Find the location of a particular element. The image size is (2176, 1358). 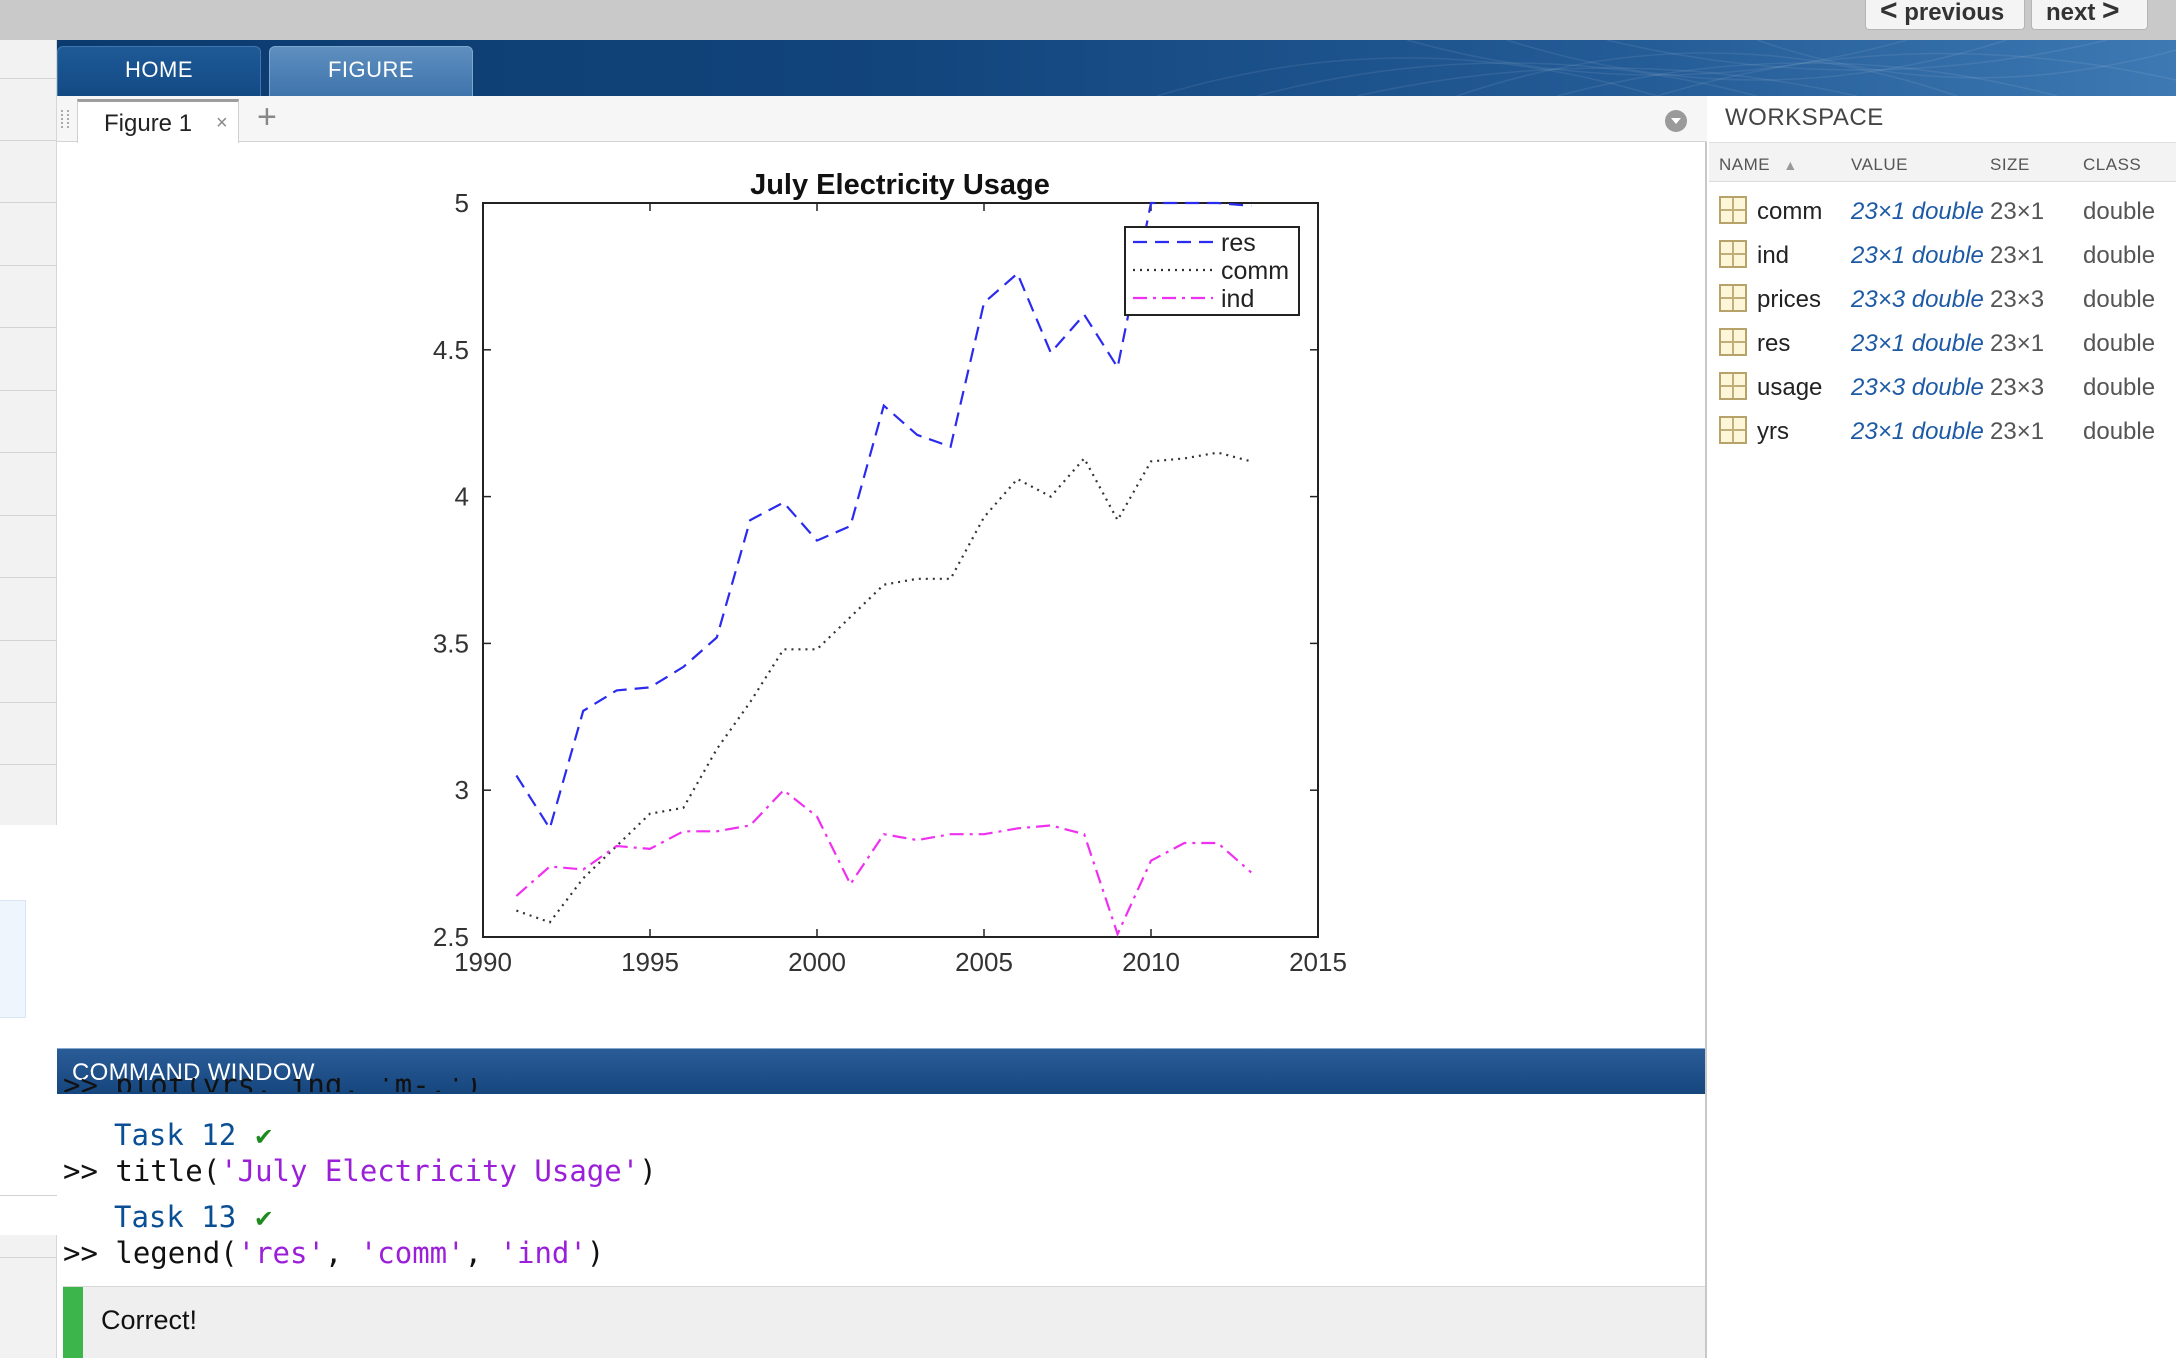

y-tick-label: 2.5 is located at coordinates (451, 937).